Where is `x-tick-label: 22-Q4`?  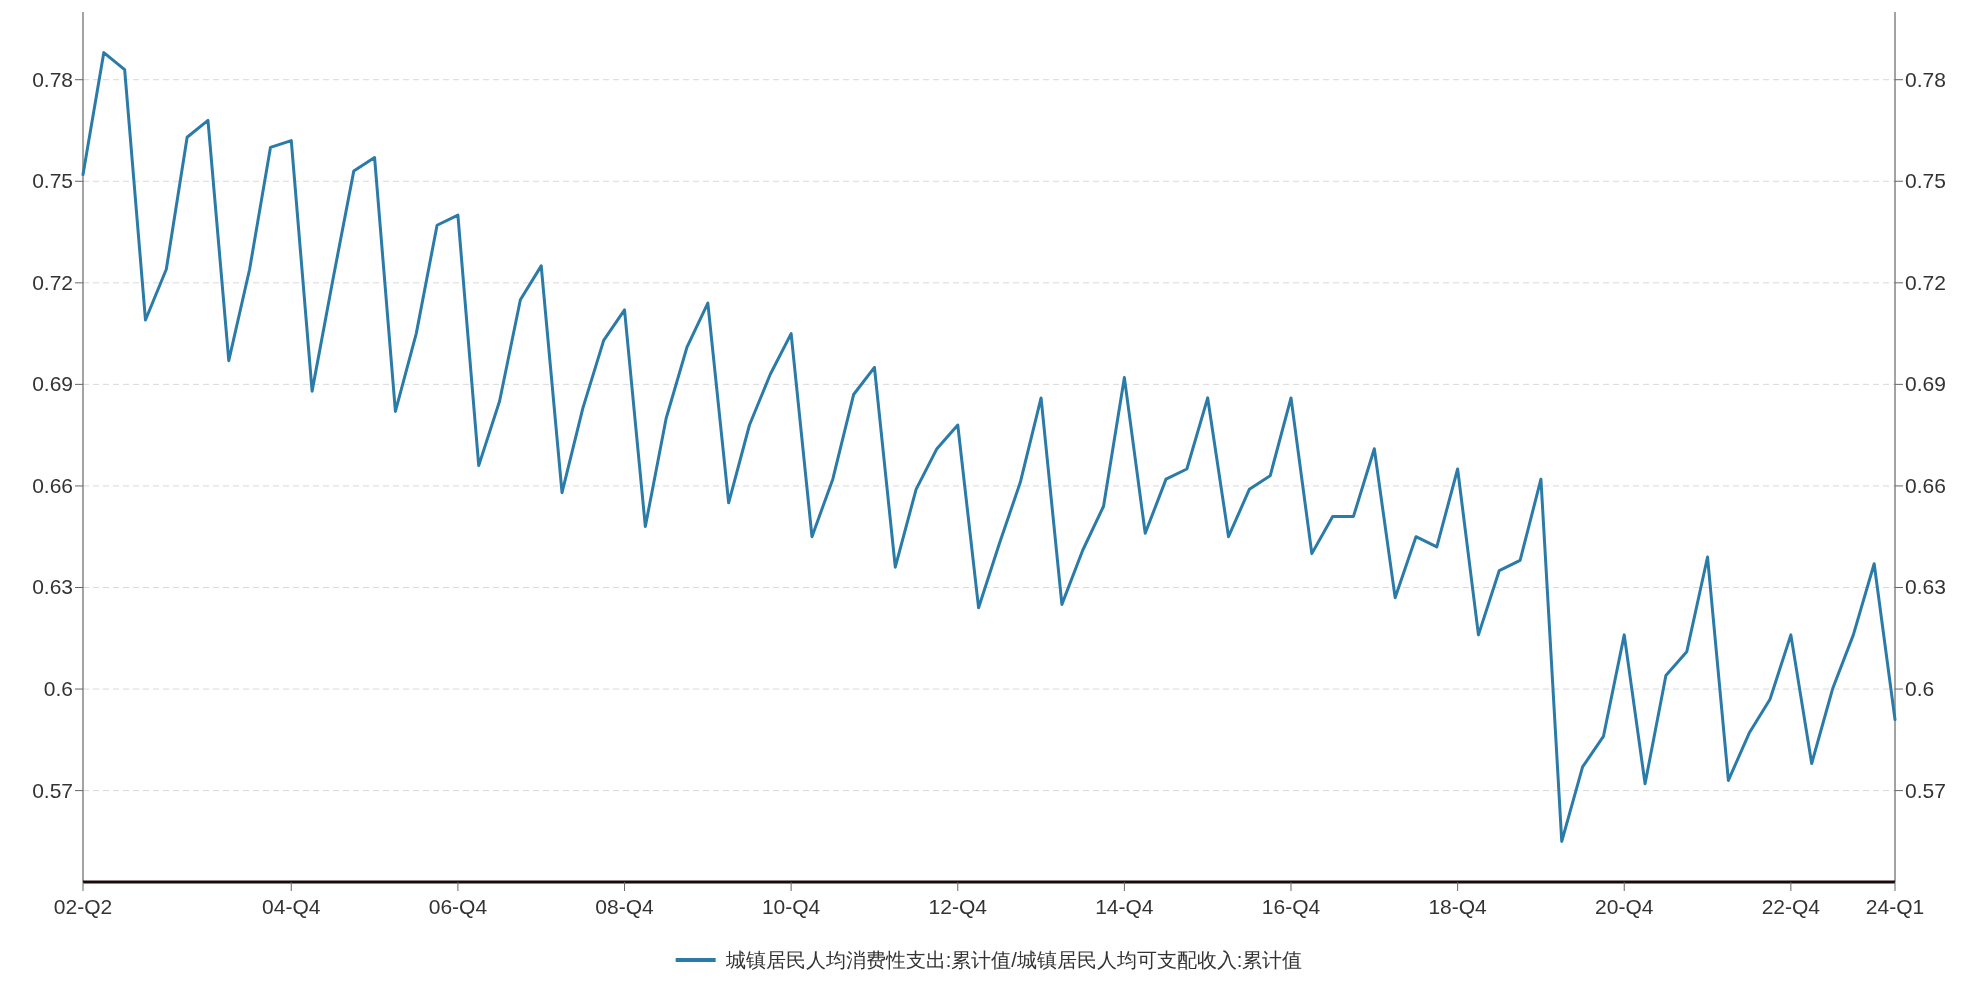 x-tick-label: 22-Q4 is located at coordinates (1791, 906).